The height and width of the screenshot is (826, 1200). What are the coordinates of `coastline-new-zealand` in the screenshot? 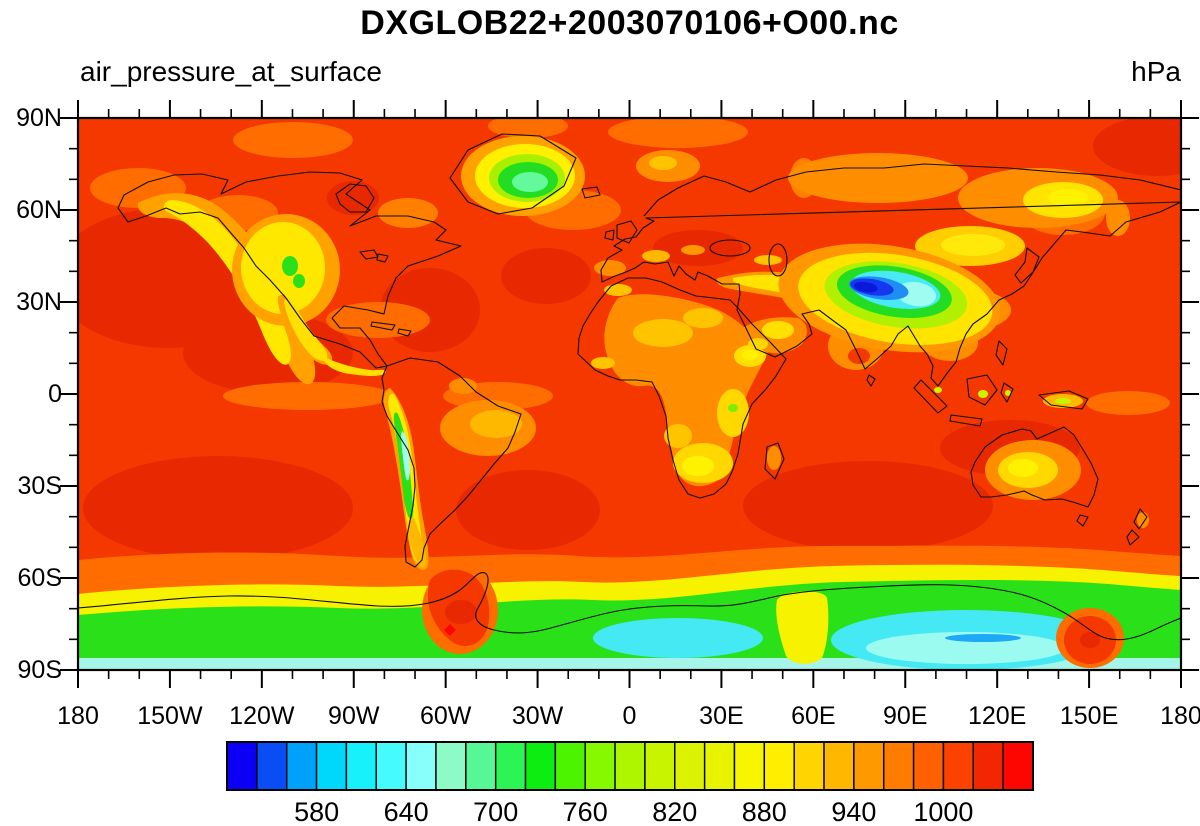 It's located at (1137, 527).